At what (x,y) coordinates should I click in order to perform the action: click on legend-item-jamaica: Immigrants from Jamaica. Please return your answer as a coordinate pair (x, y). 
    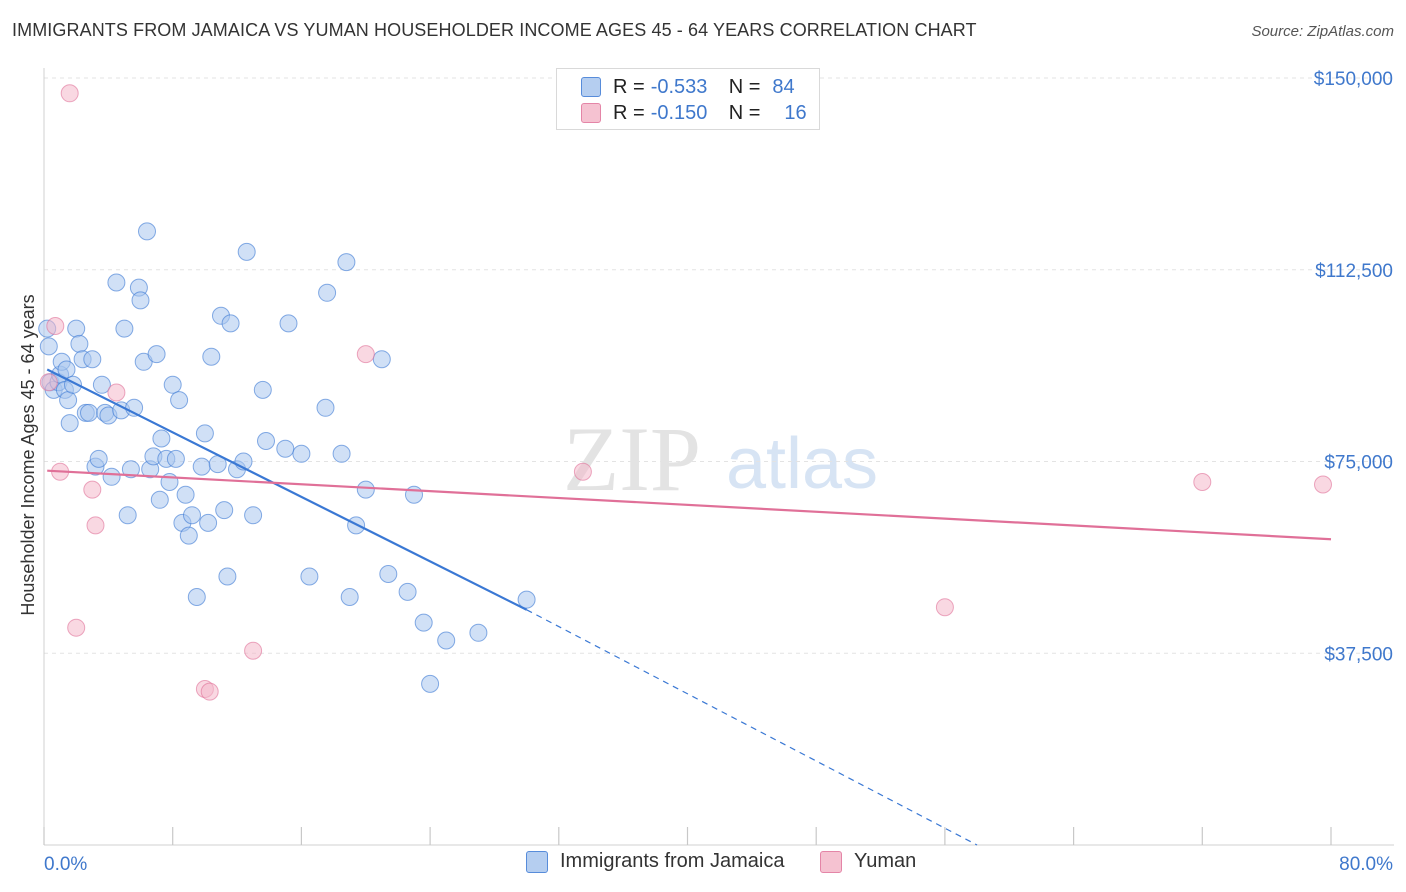
    Looking at the image, I should click on (655, 861).